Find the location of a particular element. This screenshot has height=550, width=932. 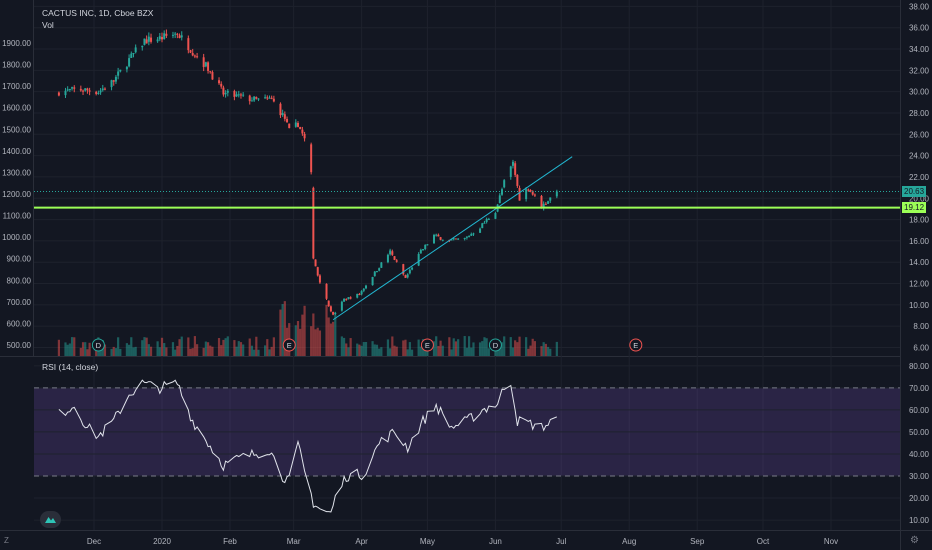

price-tick-label: 26.00 is located at coordinates (919, 134).